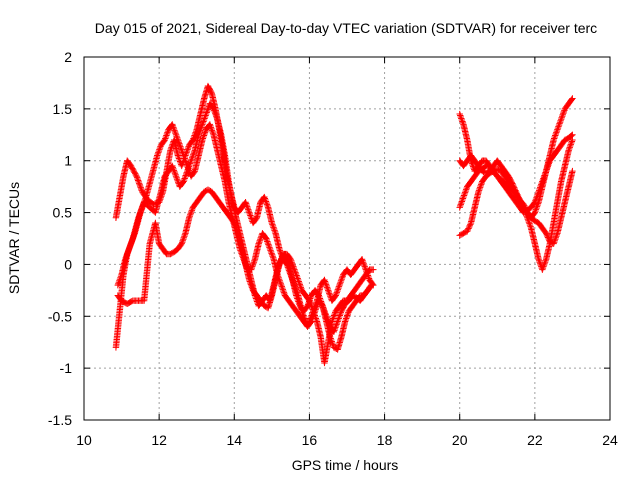  Describe the element at coordinates (610, 440) in the screenshot. I see `x-tick-label: 24` at that location.